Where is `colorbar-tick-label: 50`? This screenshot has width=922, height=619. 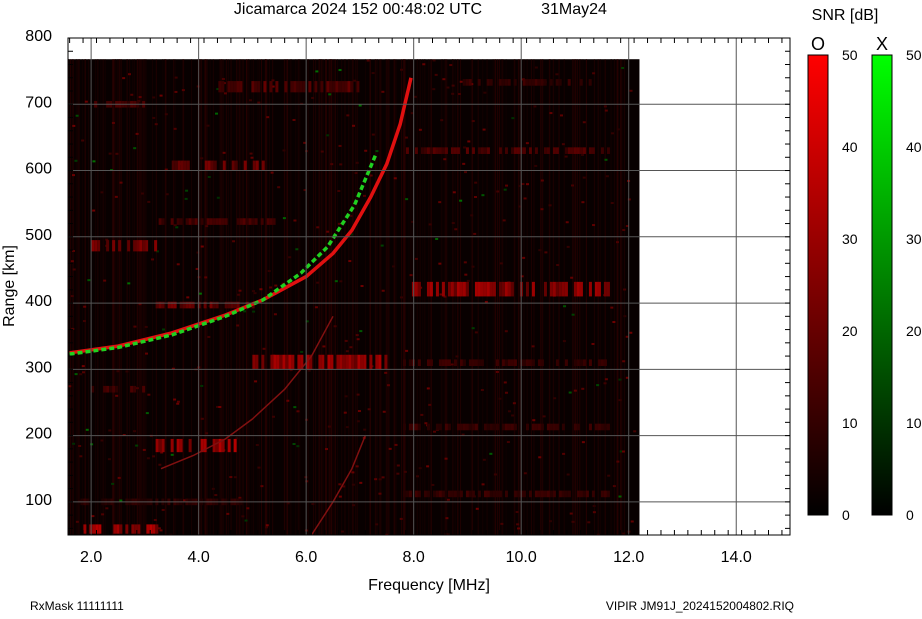 colorbar-tick-label: 50 is located at coordinates (850, 55).